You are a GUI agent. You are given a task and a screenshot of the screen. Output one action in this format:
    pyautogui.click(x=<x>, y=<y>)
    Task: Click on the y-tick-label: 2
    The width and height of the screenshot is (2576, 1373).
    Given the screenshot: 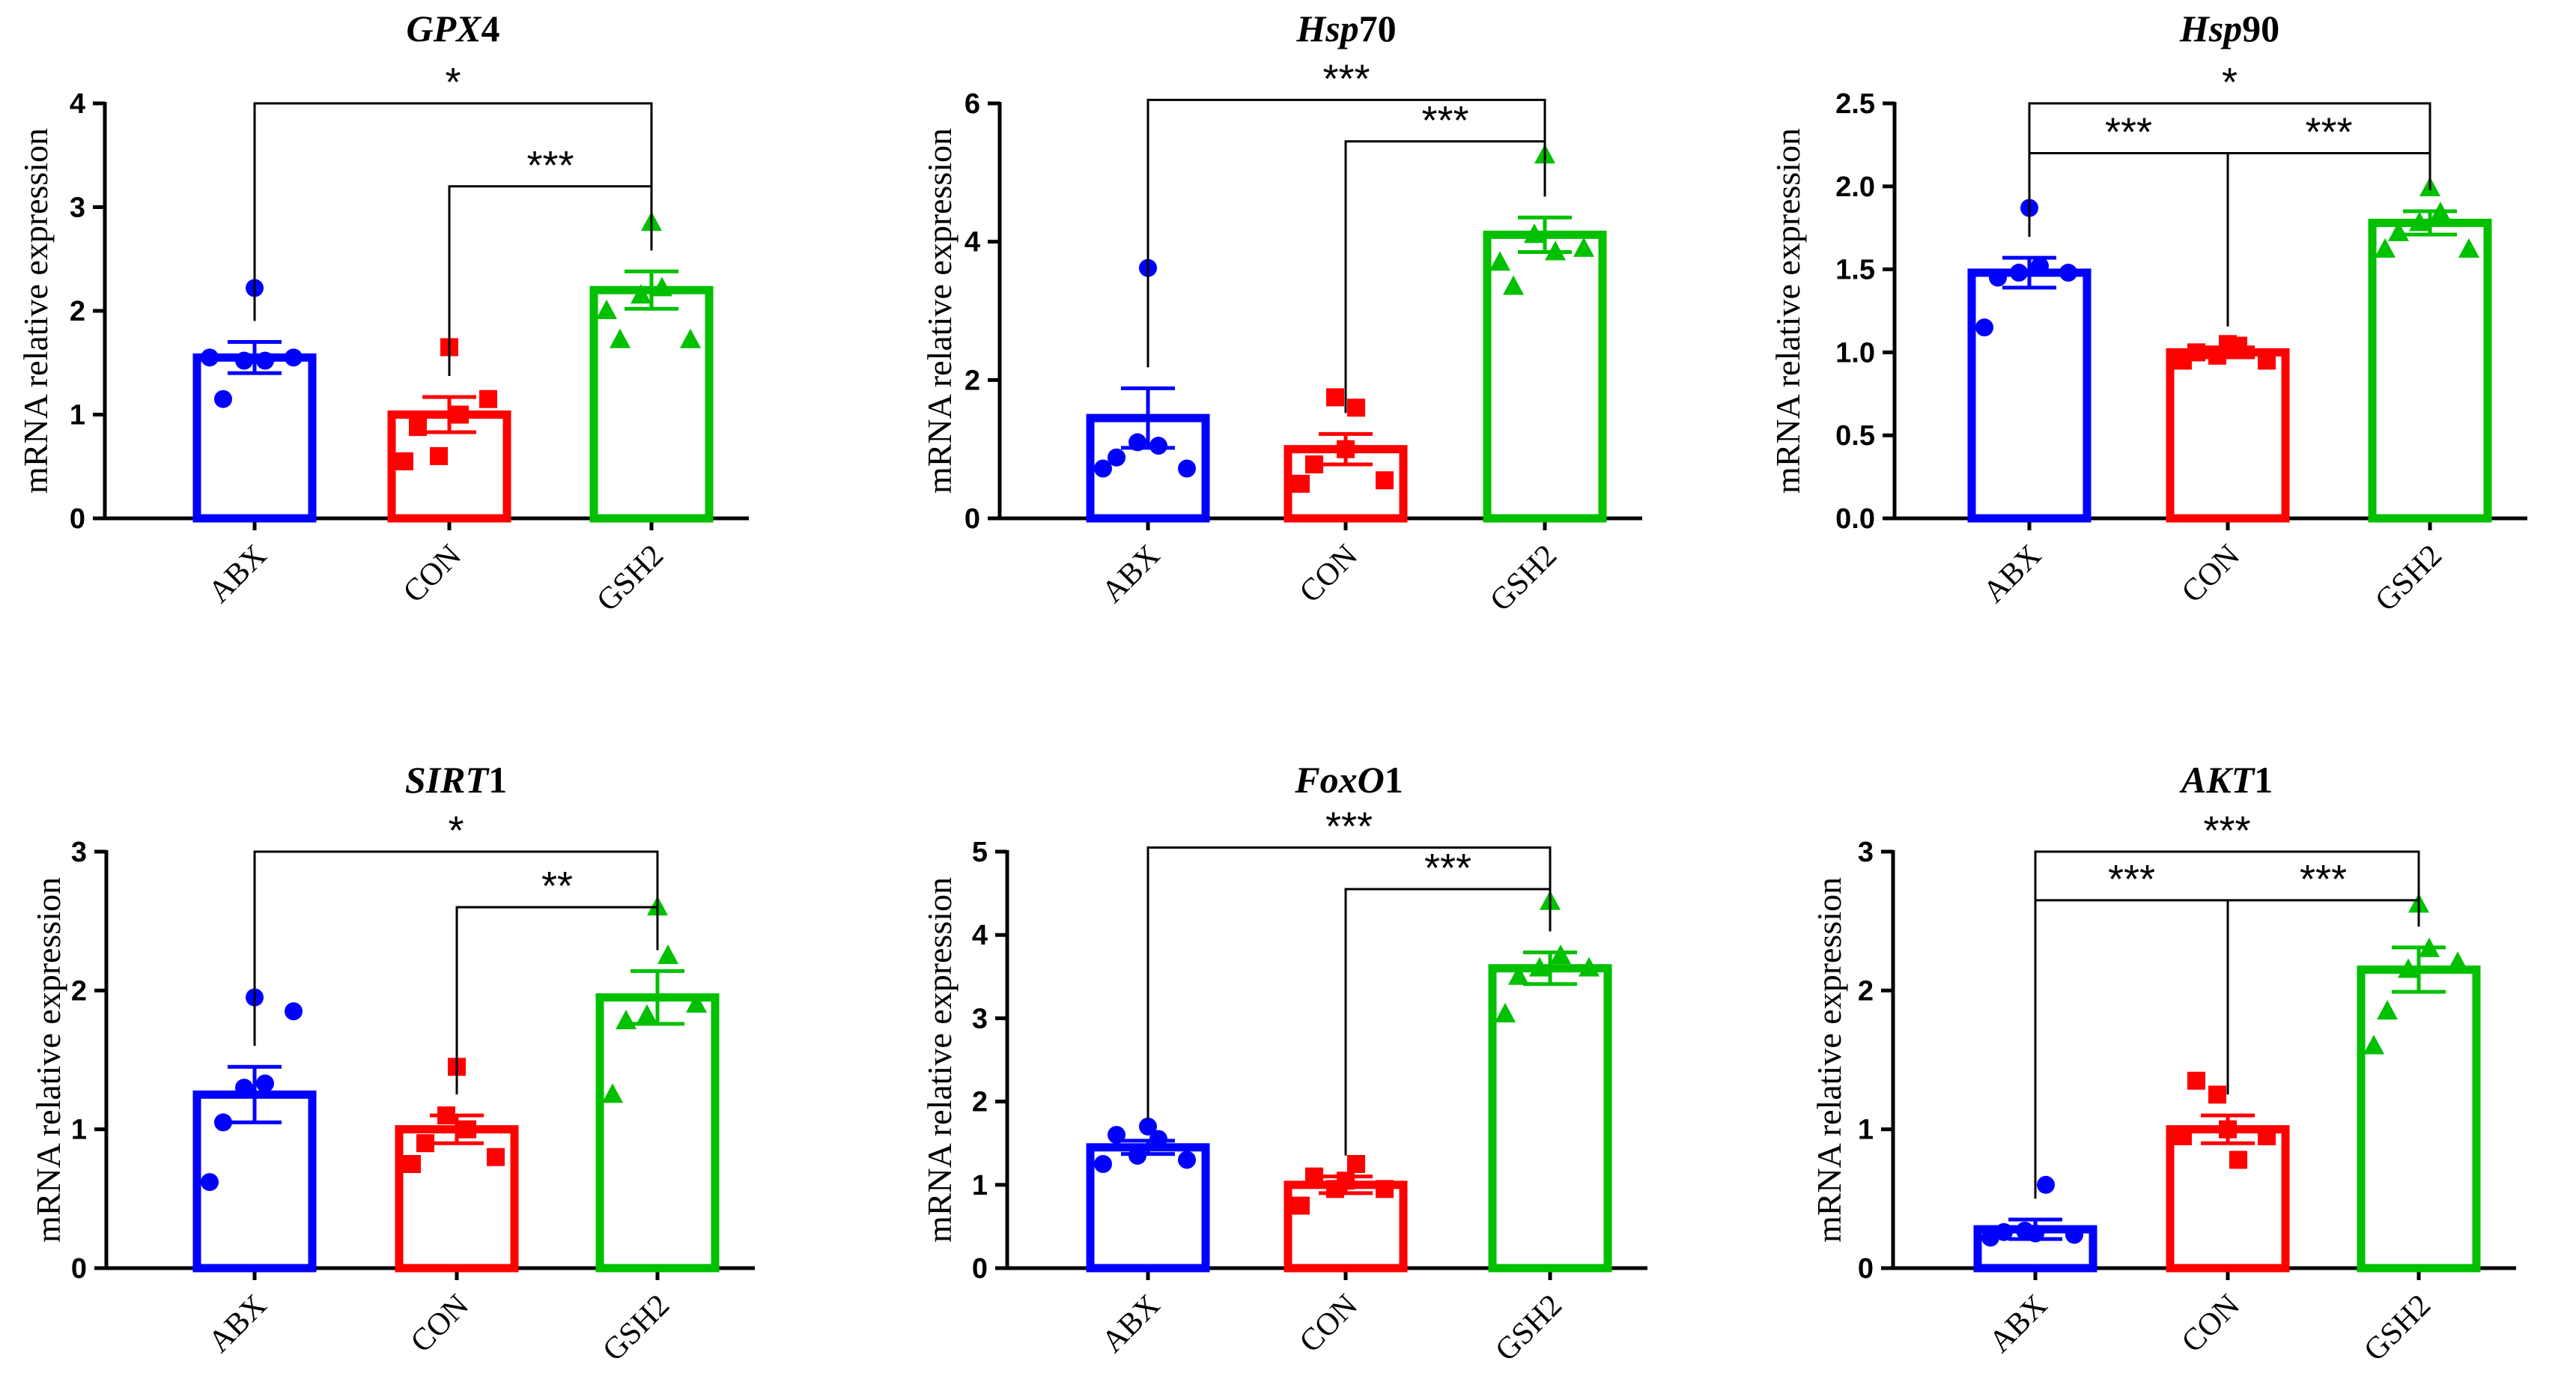 What is the action you would take?
    pyautogui.click(x=77, y=311)
    